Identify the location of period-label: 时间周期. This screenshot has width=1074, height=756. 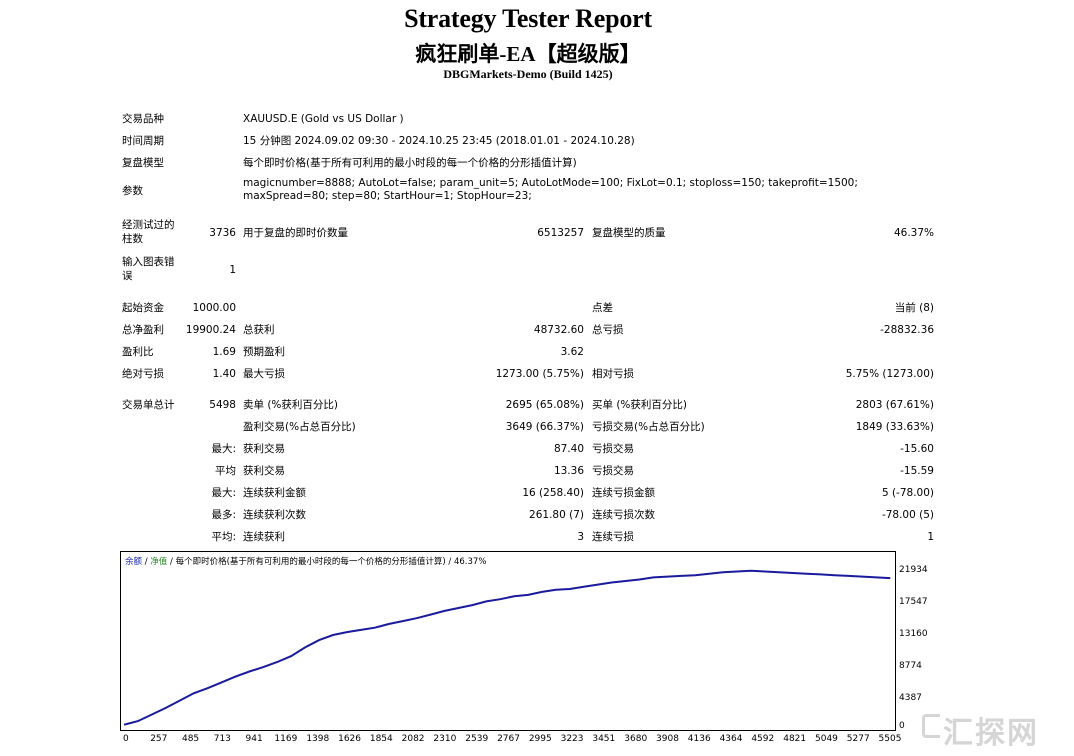
(143, 141).